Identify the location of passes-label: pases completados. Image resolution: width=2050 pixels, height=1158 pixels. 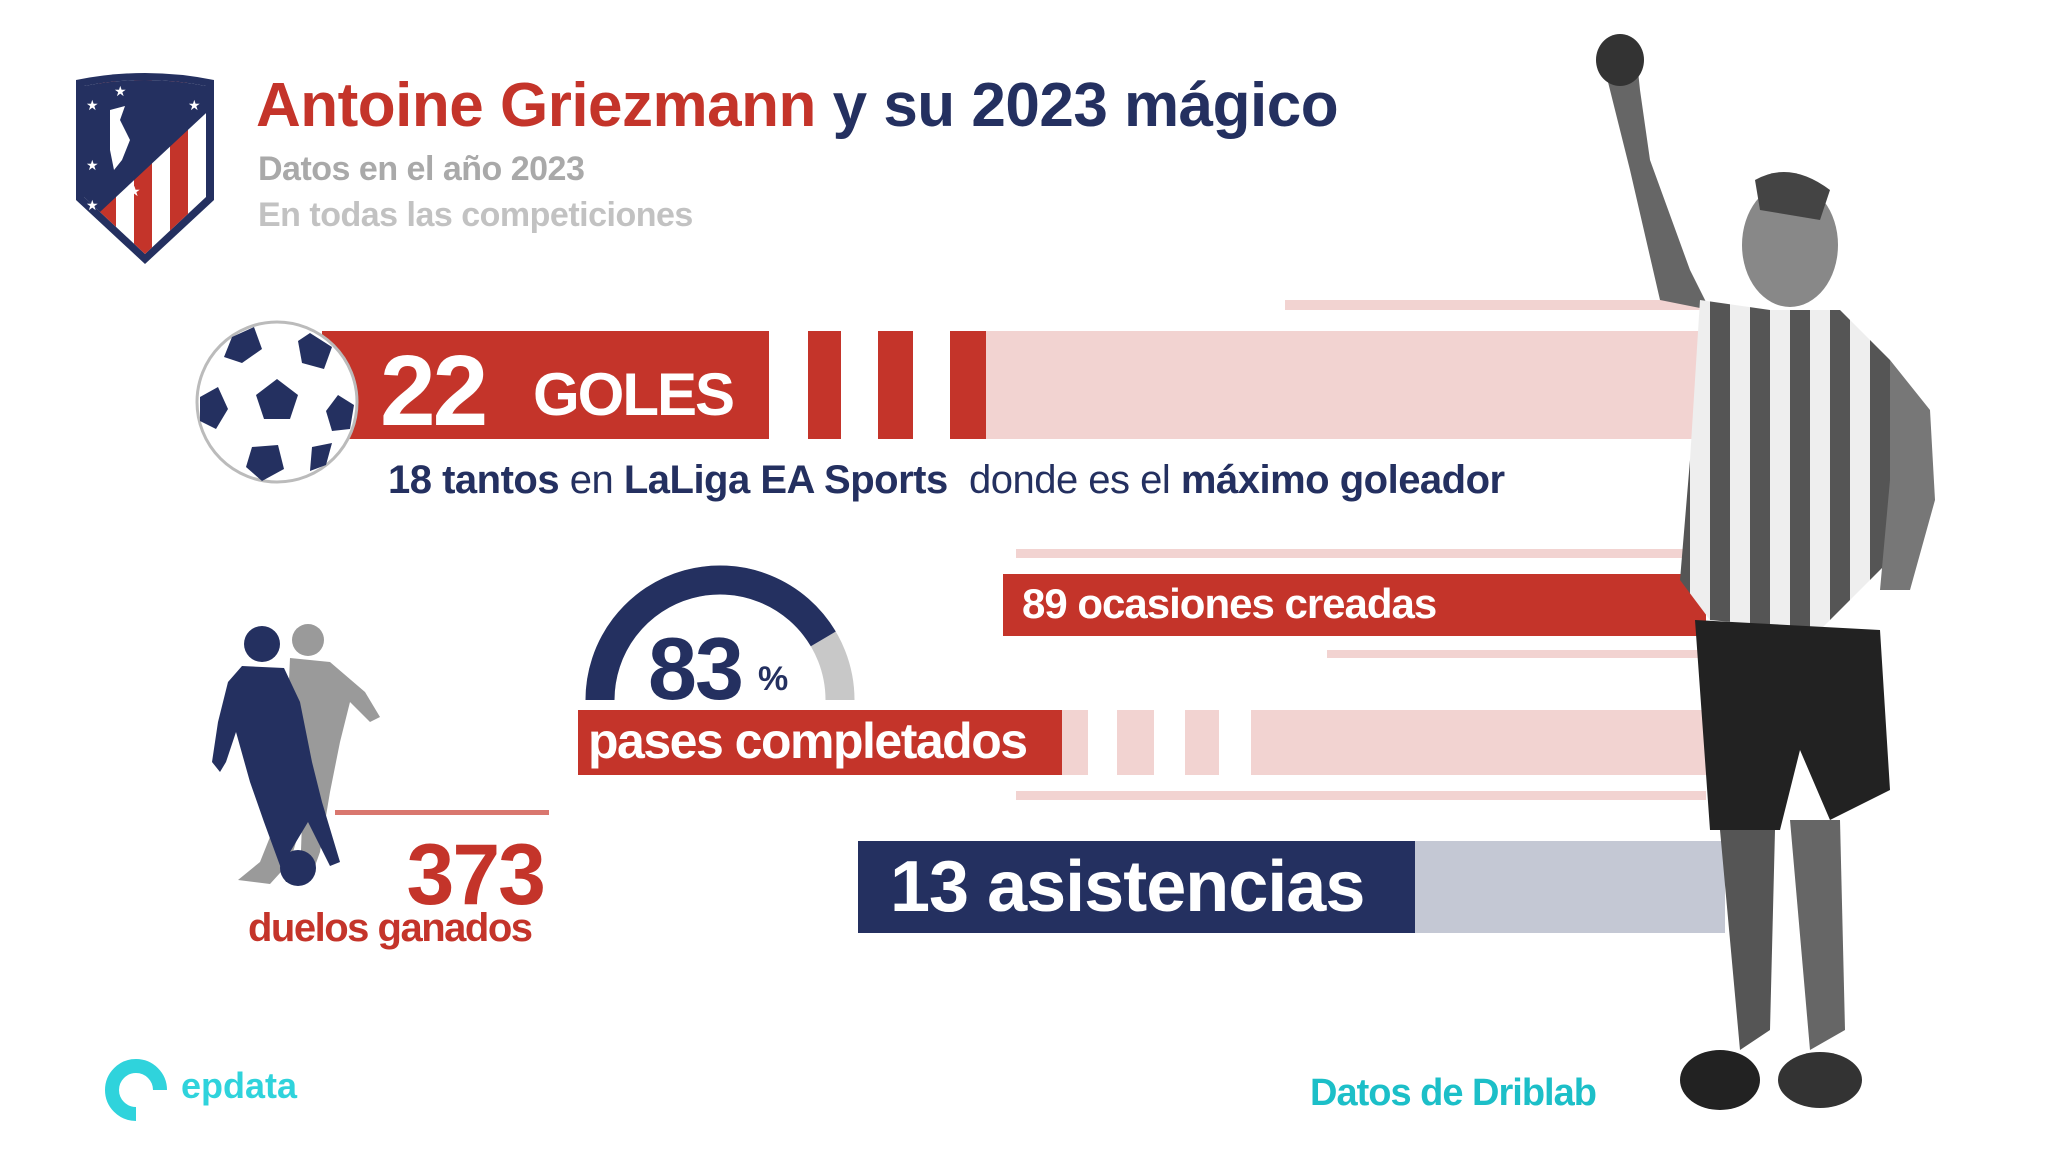
(808, 741).